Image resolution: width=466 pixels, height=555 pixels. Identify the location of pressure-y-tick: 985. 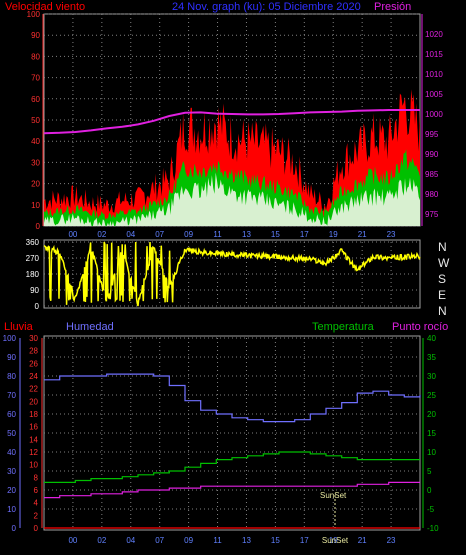
(432, 174).